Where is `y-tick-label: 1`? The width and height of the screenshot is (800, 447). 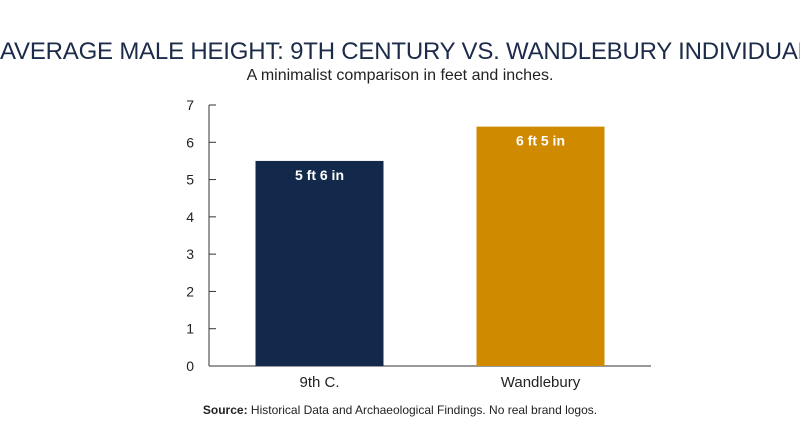
y-tick-label: 1 is located at coordinates (190, 329).